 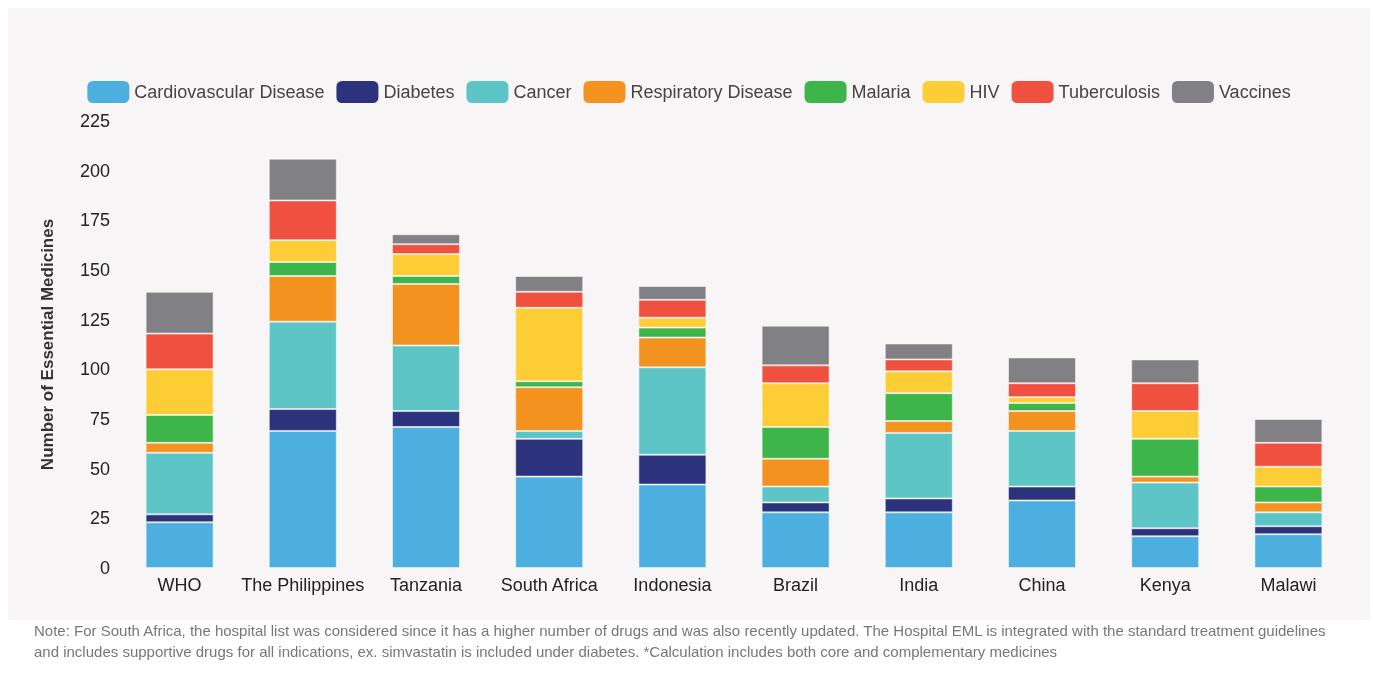 I want to click on legend-label: Cardiovascular Disease, so click(x=229, y=92).